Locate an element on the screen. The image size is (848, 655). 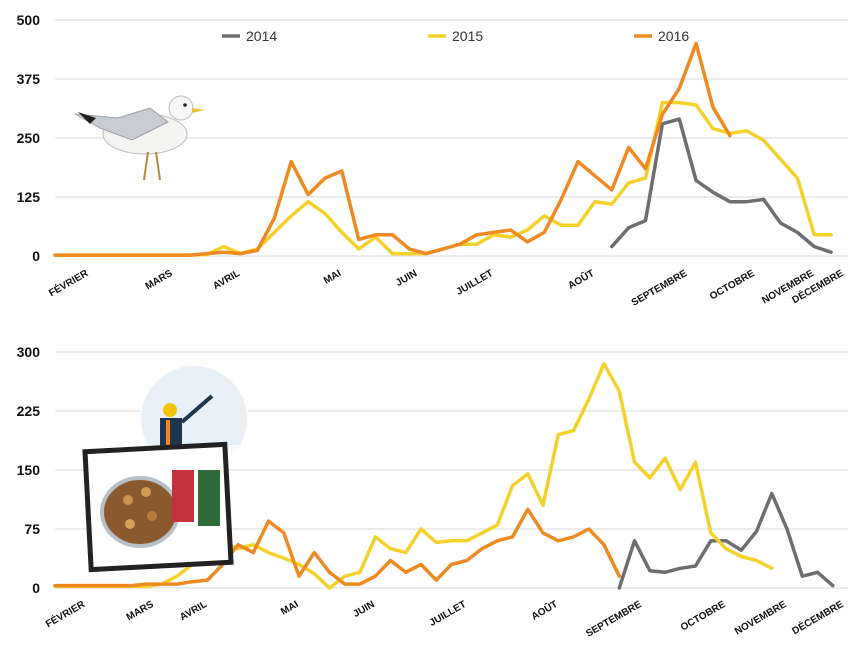
legend-label-2014: 2014 is located at coordinates (261, 36).